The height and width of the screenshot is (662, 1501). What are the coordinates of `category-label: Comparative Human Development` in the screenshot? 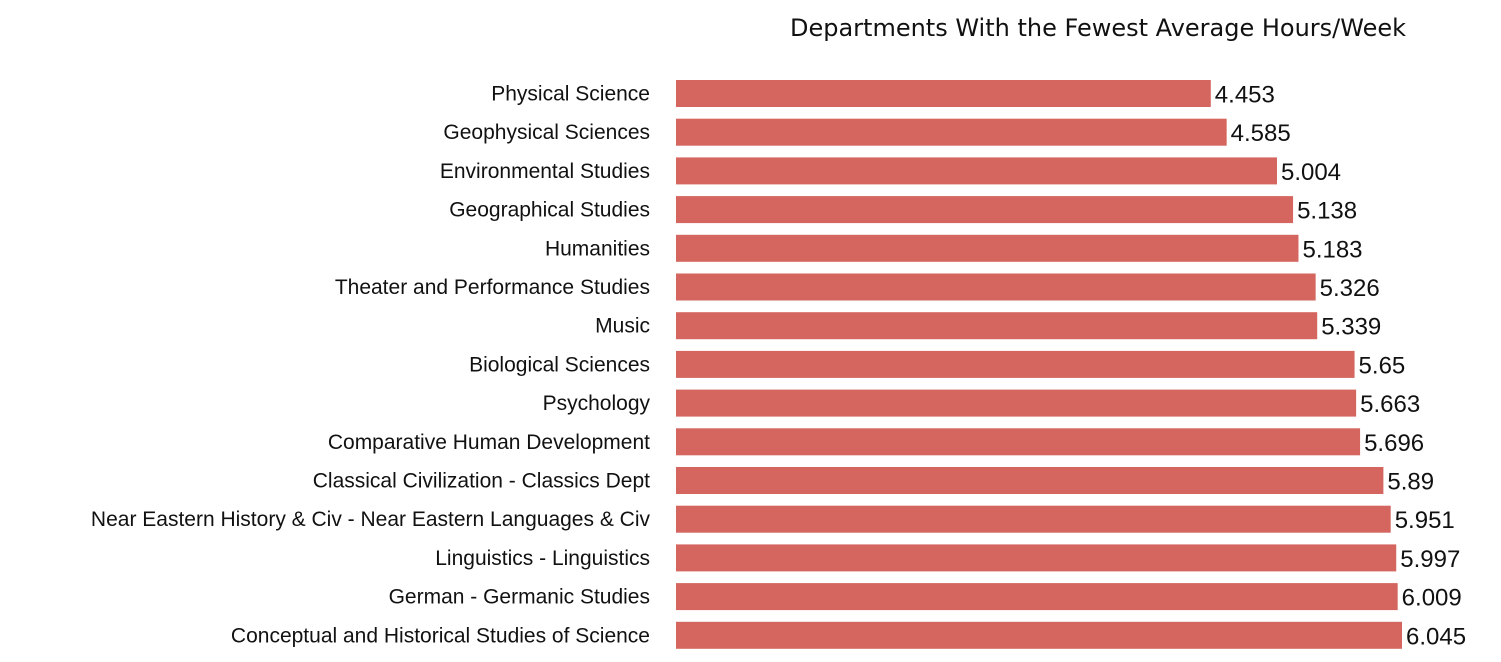 It's located at (489, 442).